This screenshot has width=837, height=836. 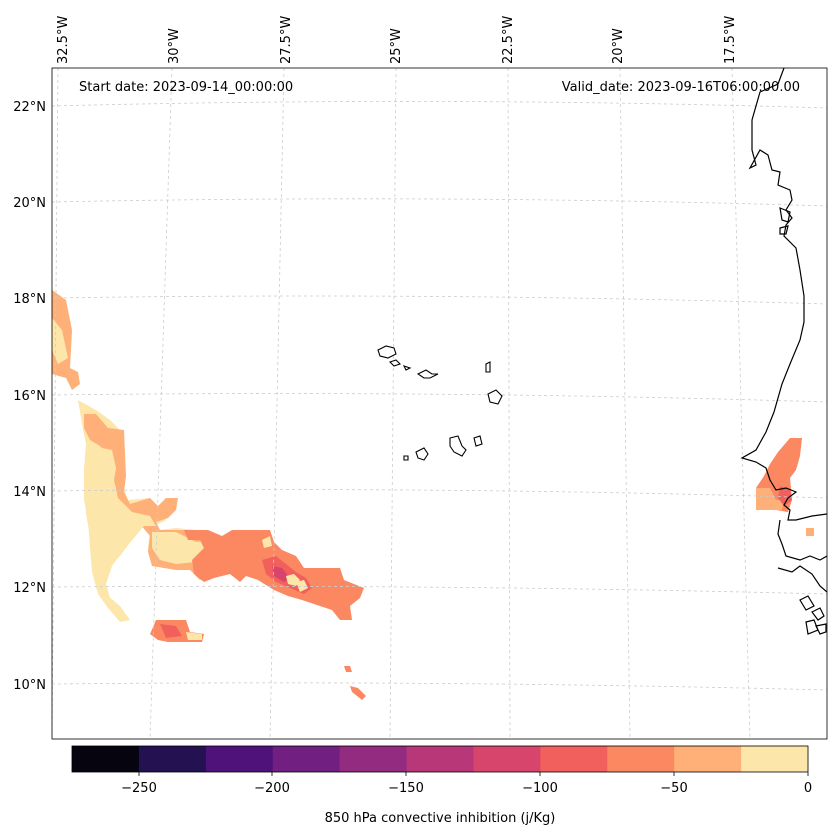 I want to click on colorbar-segments, so click(x=440, y=759).